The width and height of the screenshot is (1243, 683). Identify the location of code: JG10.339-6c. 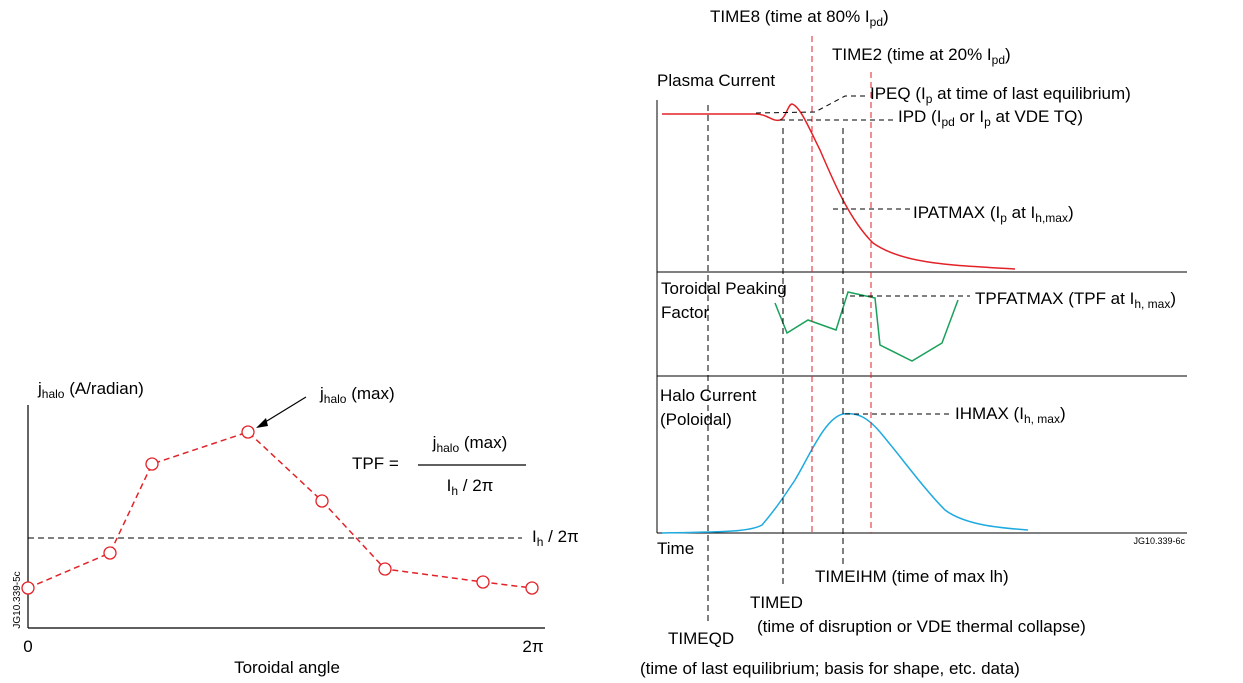
(1159, 541).